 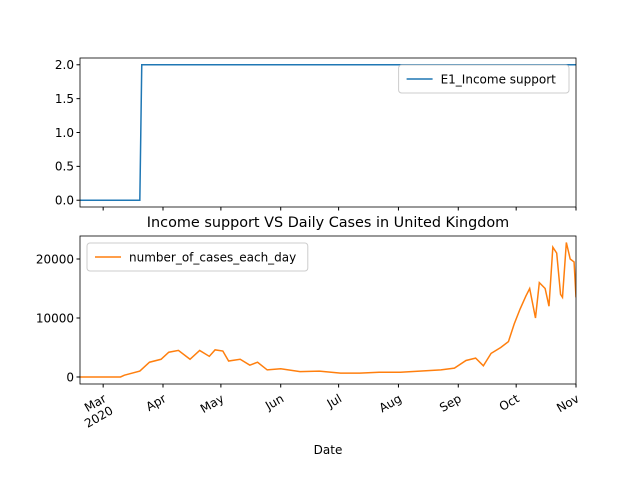 I want to click on y-tick-label: 0.0, so click(x=64, y=201).